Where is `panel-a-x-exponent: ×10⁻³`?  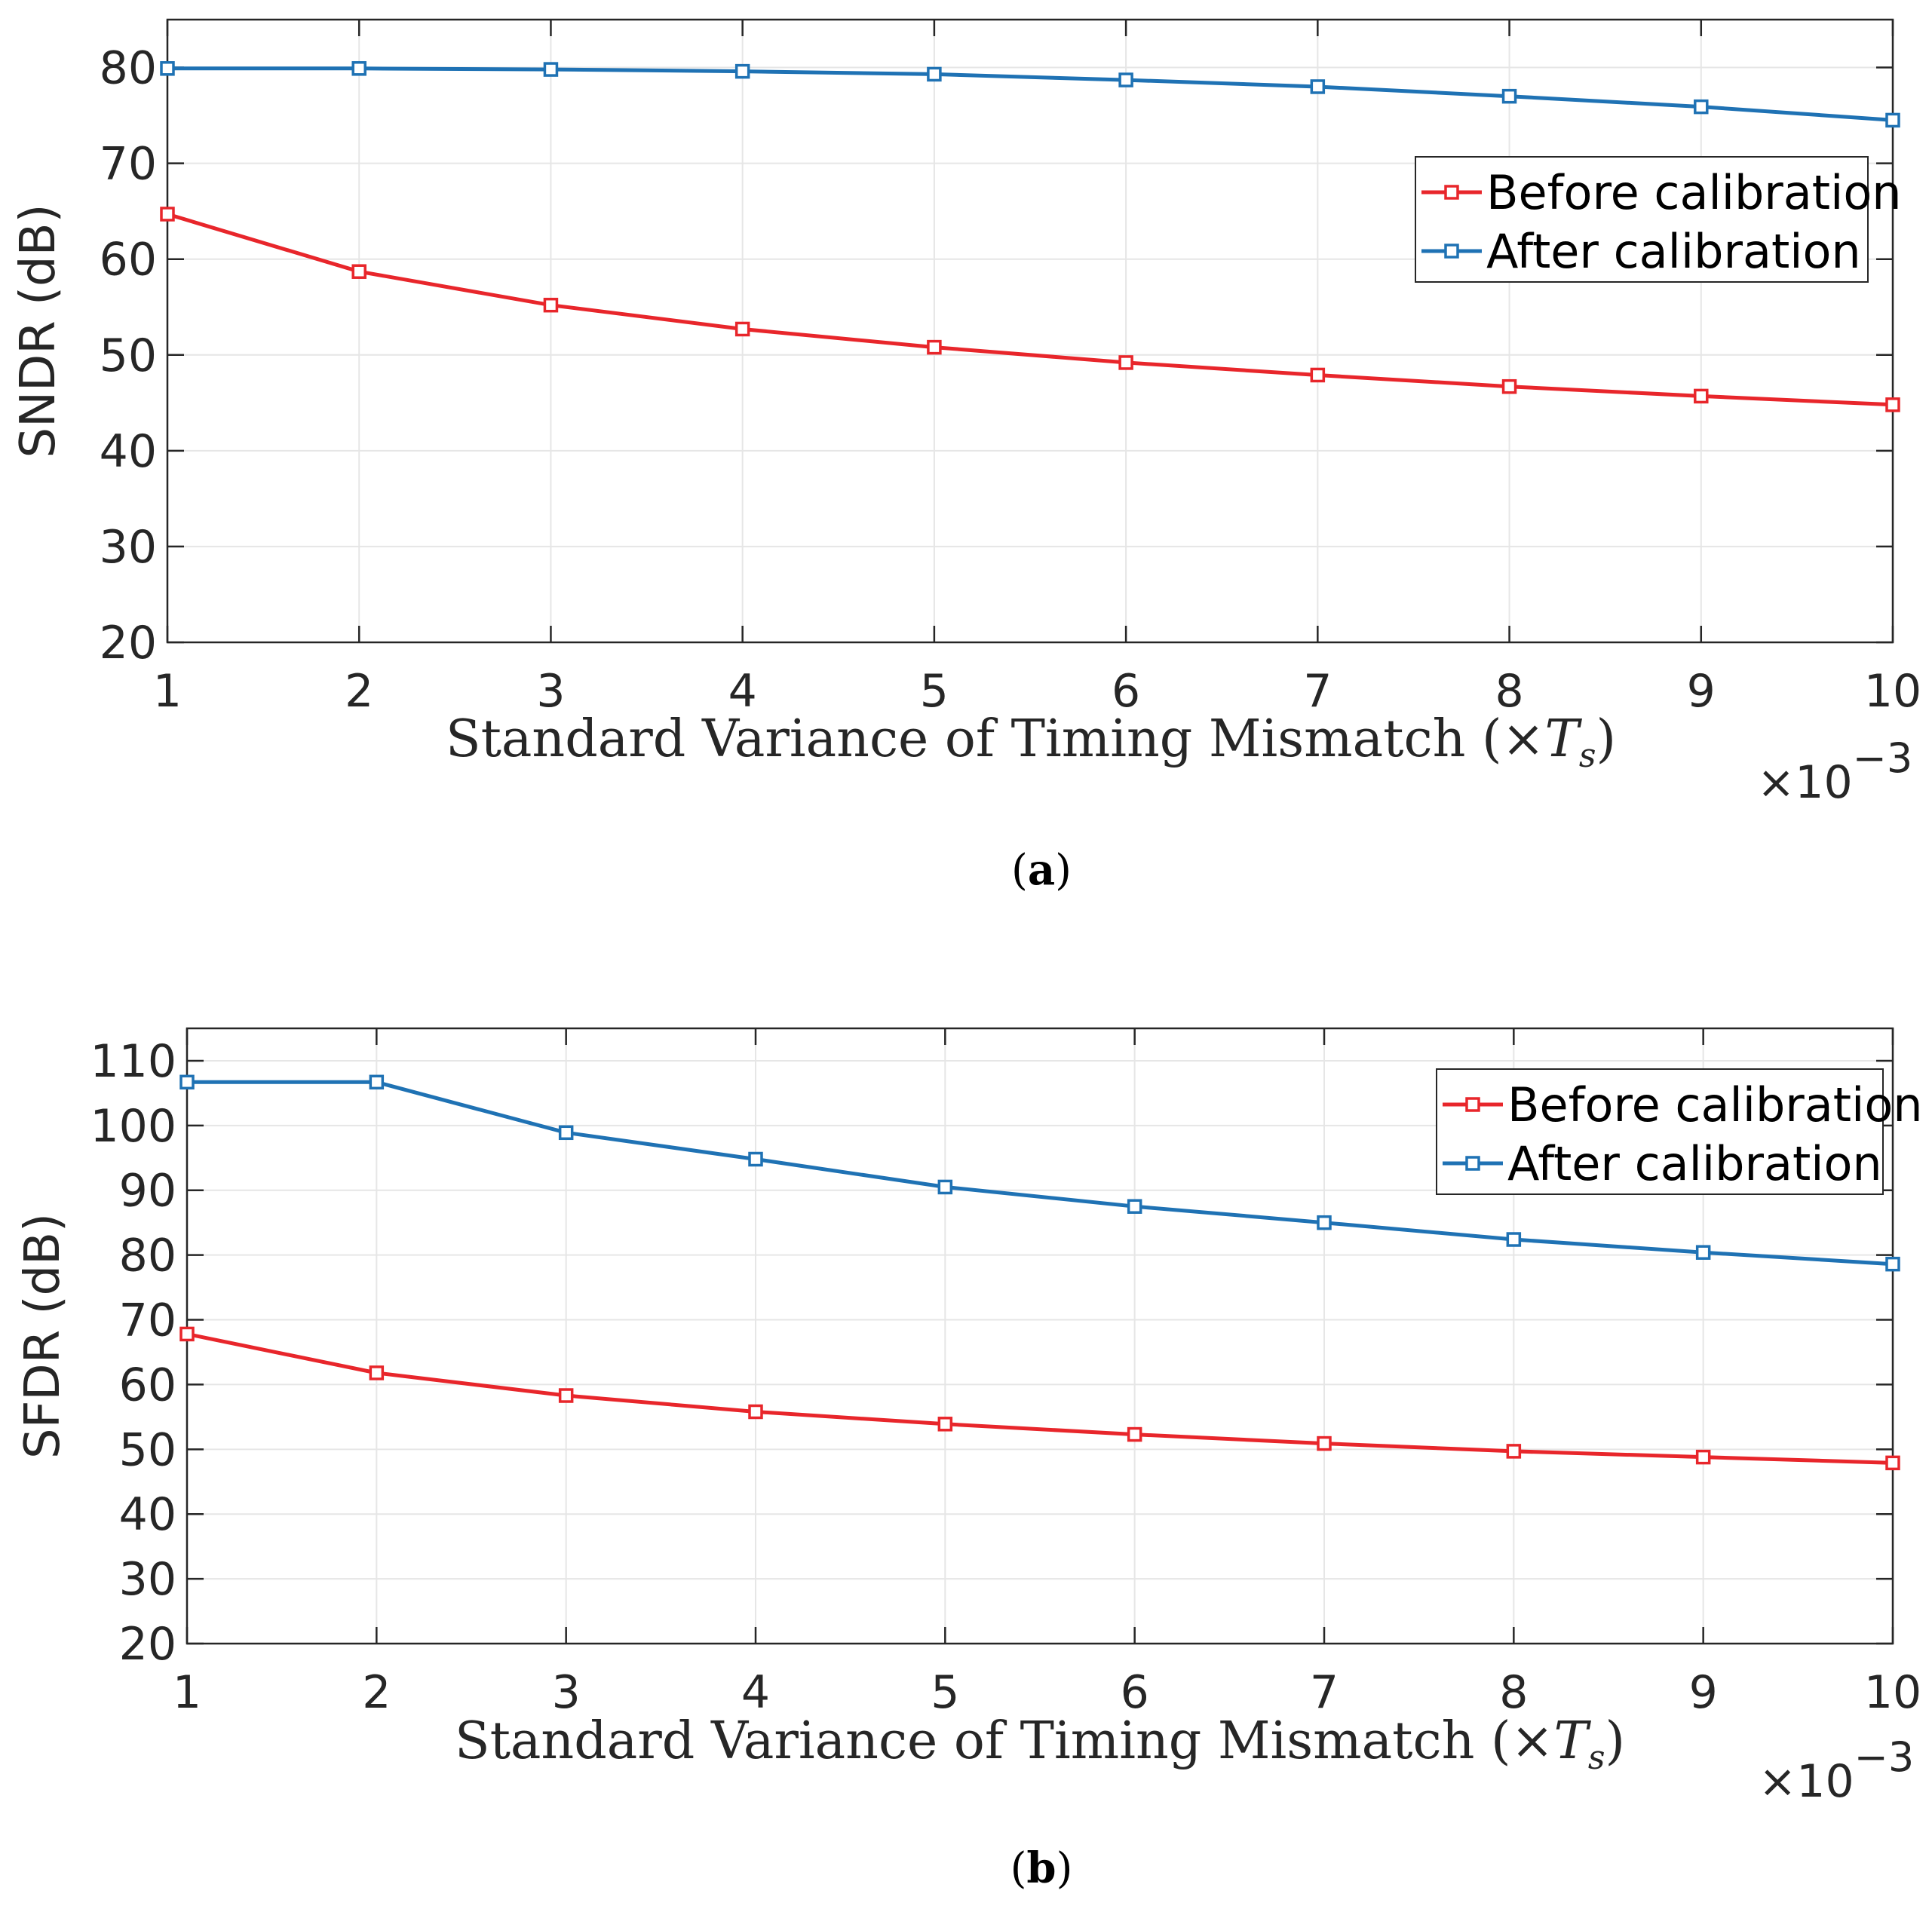 panel-a-x-exponent: ×10⁻³ is located at coordinates (1834, 771).